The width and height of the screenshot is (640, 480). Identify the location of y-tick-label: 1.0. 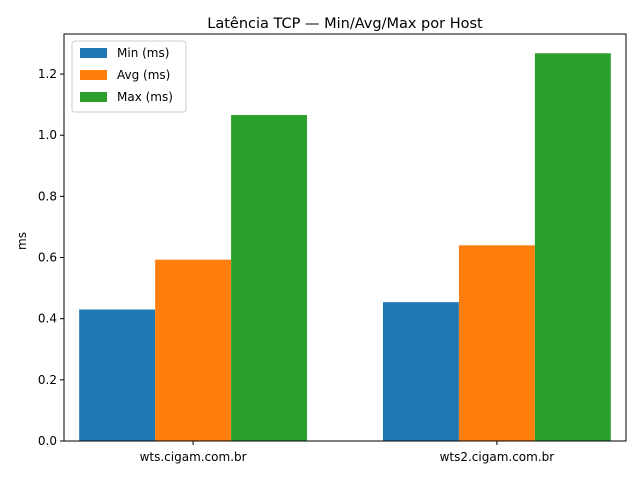
(47, 135).